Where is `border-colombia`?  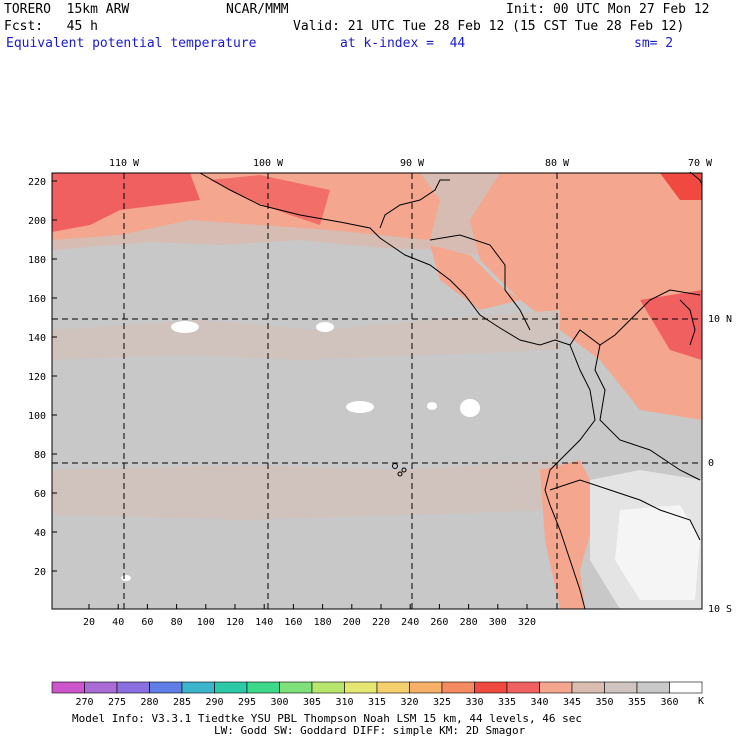
border-colombia is located at coordinates (647, 412).